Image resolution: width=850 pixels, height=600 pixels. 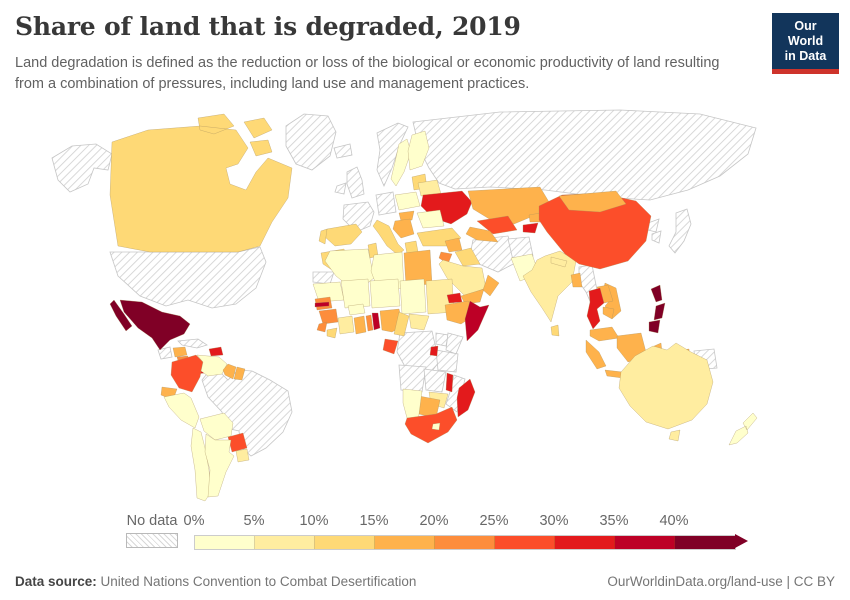 What do you see at coordinates (152, 530) in the screenshot?
I see `legend-no-data: No data` at bounding box center [152, 530].